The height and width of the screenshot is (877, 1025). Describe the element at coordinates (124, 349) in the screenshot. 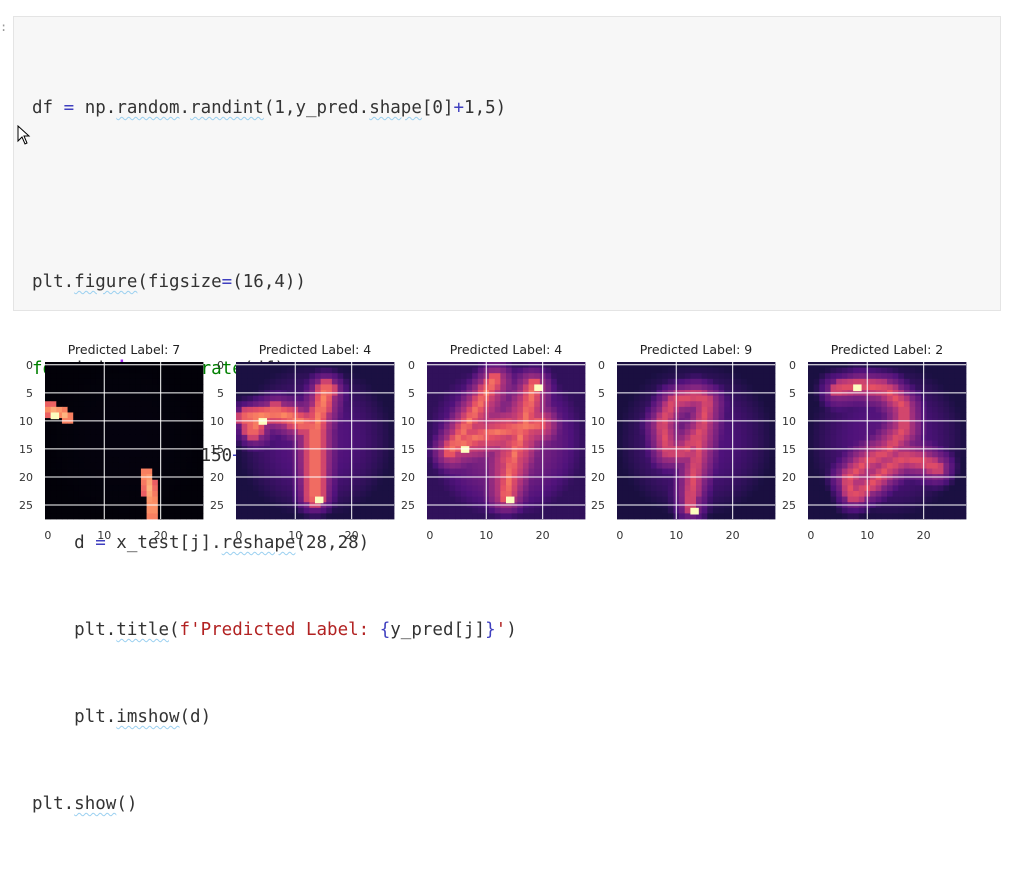

I see `subplot-title: Predicted Label: 7` at that location.